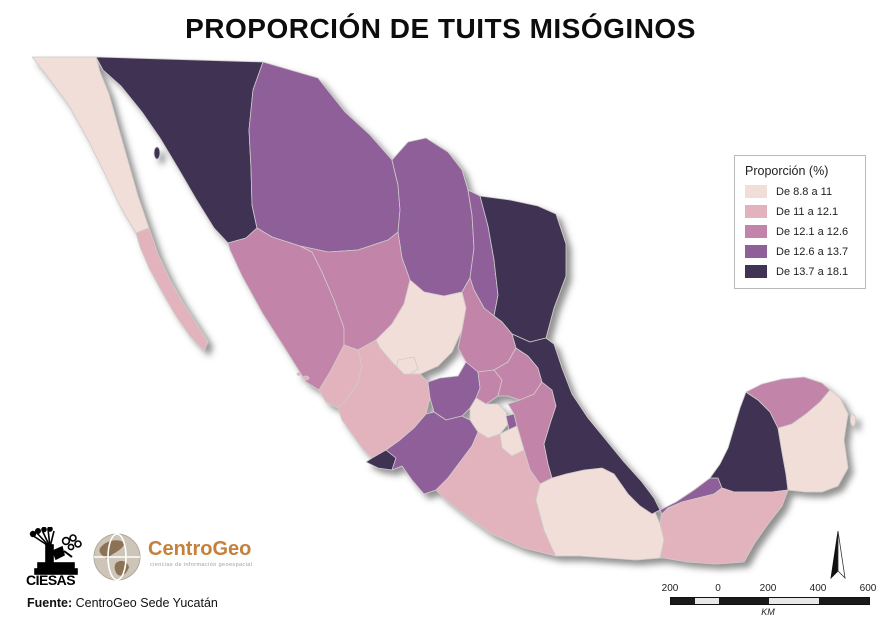 This screenshot has height=623, width=881. What do you see at coordinates (200, 549) in the screenshot?
I see `centrogeo-wordmark: CentroGeo` at bounding box center [200, 549].